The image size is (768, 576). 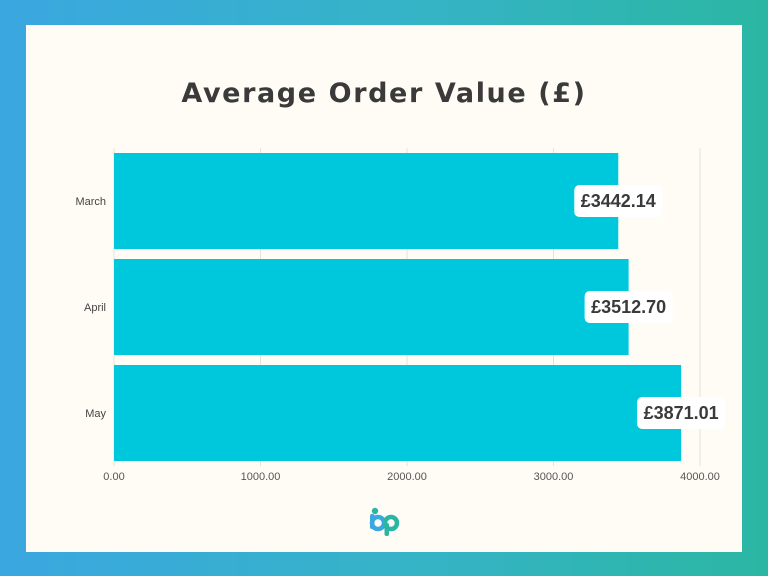 What do you see at coordinates (554, 477) in the screenshot?
I see `x-tick-label: 3000.00` at bounding box center [554, 477].